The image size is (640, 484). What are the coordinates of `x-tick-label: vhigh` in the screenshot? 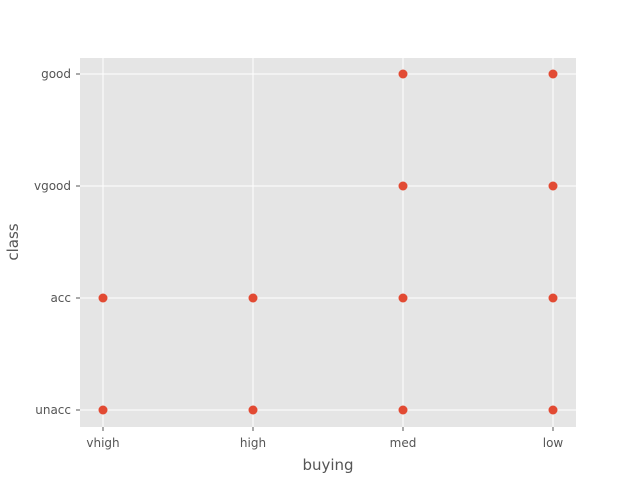 It's located at (102, 443).